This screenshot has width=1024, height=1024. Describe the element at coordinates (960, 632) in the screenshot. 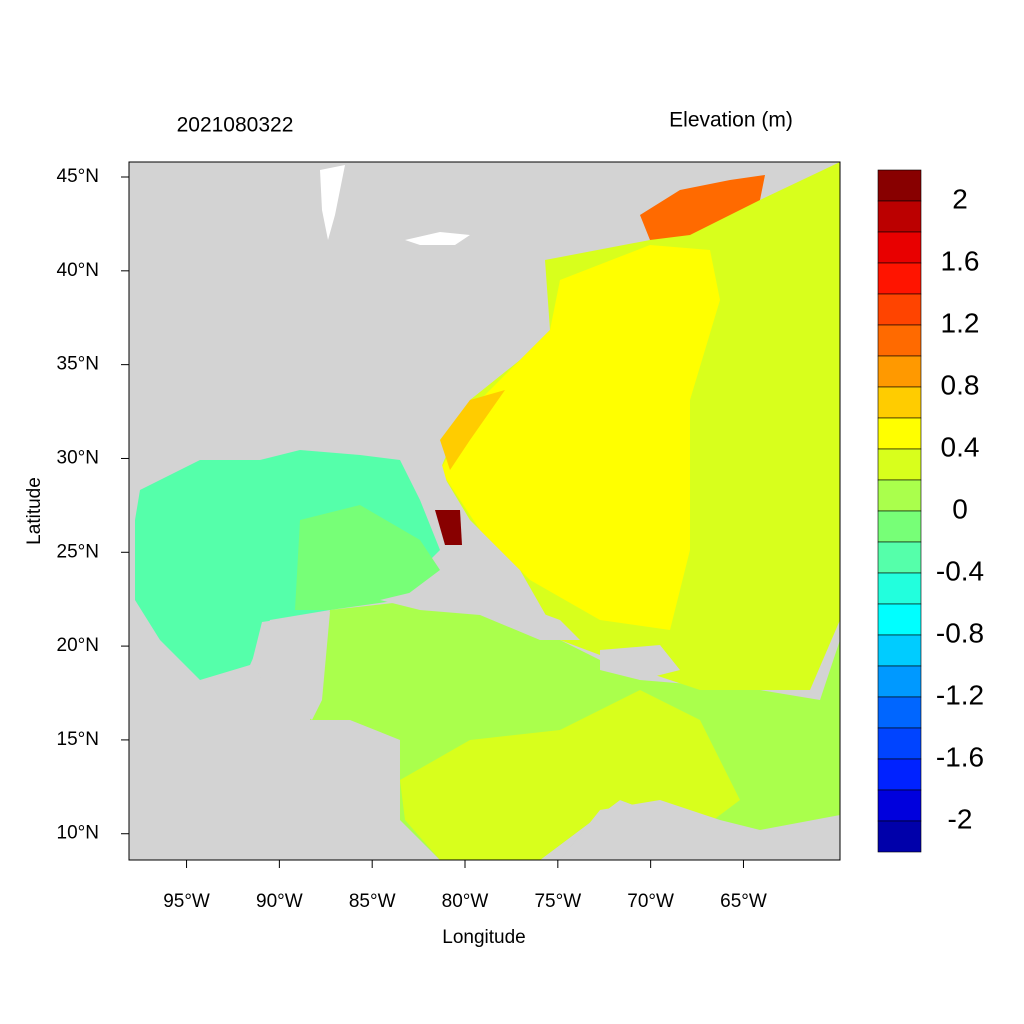

I see `colorbar-label: -0.8` at that location.